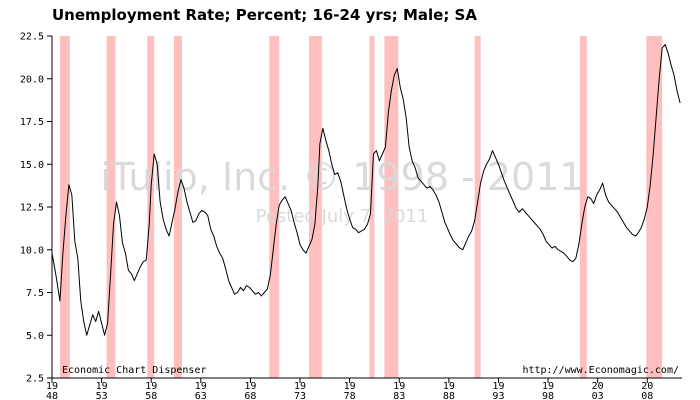  Describe the element at coordinates (32, 165) in the screenshot. I see `y-tick-label: 15.0` at that location.